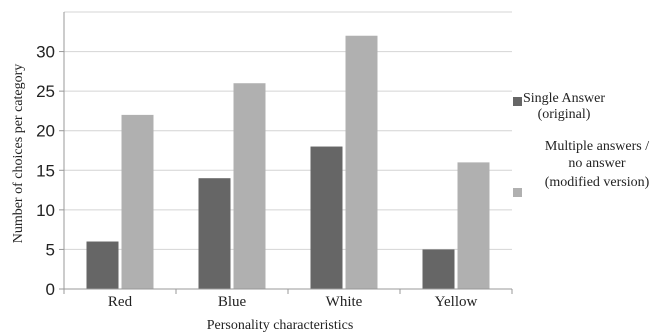 The height and width of the screenshot is (333, 665). Describe the element at coordinates (232, 302) in the screenshot. I see `x-tick-label: Blue` at that location.